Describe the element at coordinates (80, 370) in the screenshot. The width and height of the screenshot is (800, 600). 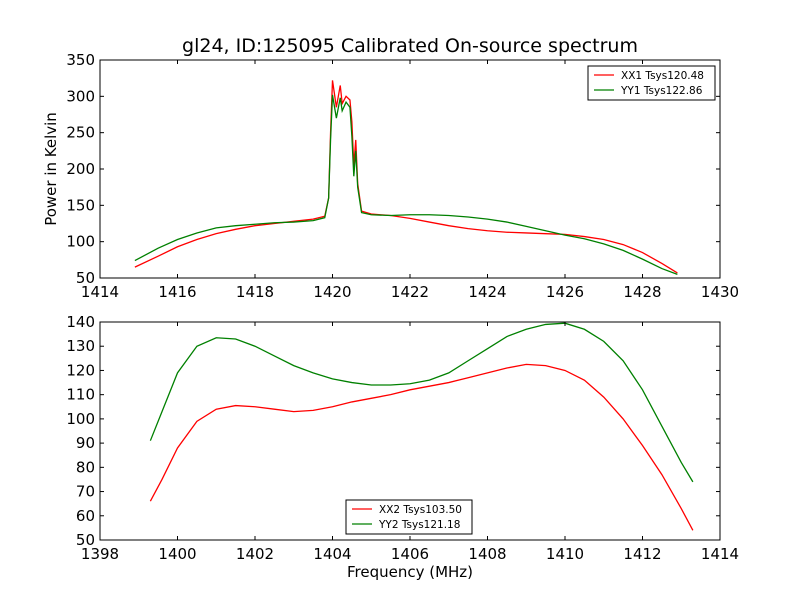
I see `y-tick-label: 120` at that location.